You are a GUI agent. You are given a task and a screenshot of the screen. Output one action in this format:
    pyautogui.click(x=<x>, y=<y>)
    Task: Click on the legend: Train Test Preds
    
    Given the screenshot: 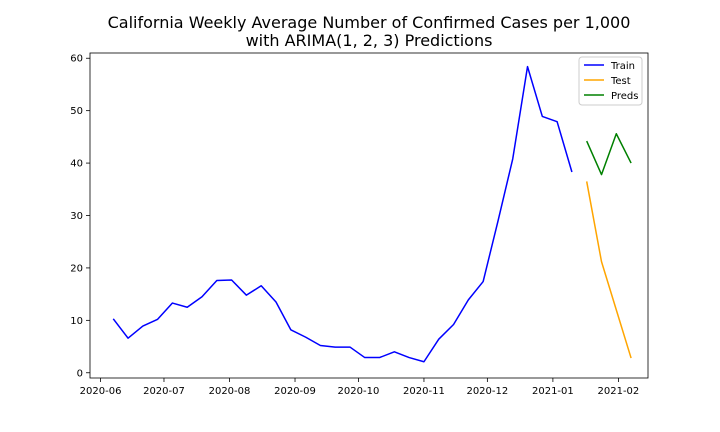 What is the action you would take?
    pyautogui.click(x=610, y=81)
    